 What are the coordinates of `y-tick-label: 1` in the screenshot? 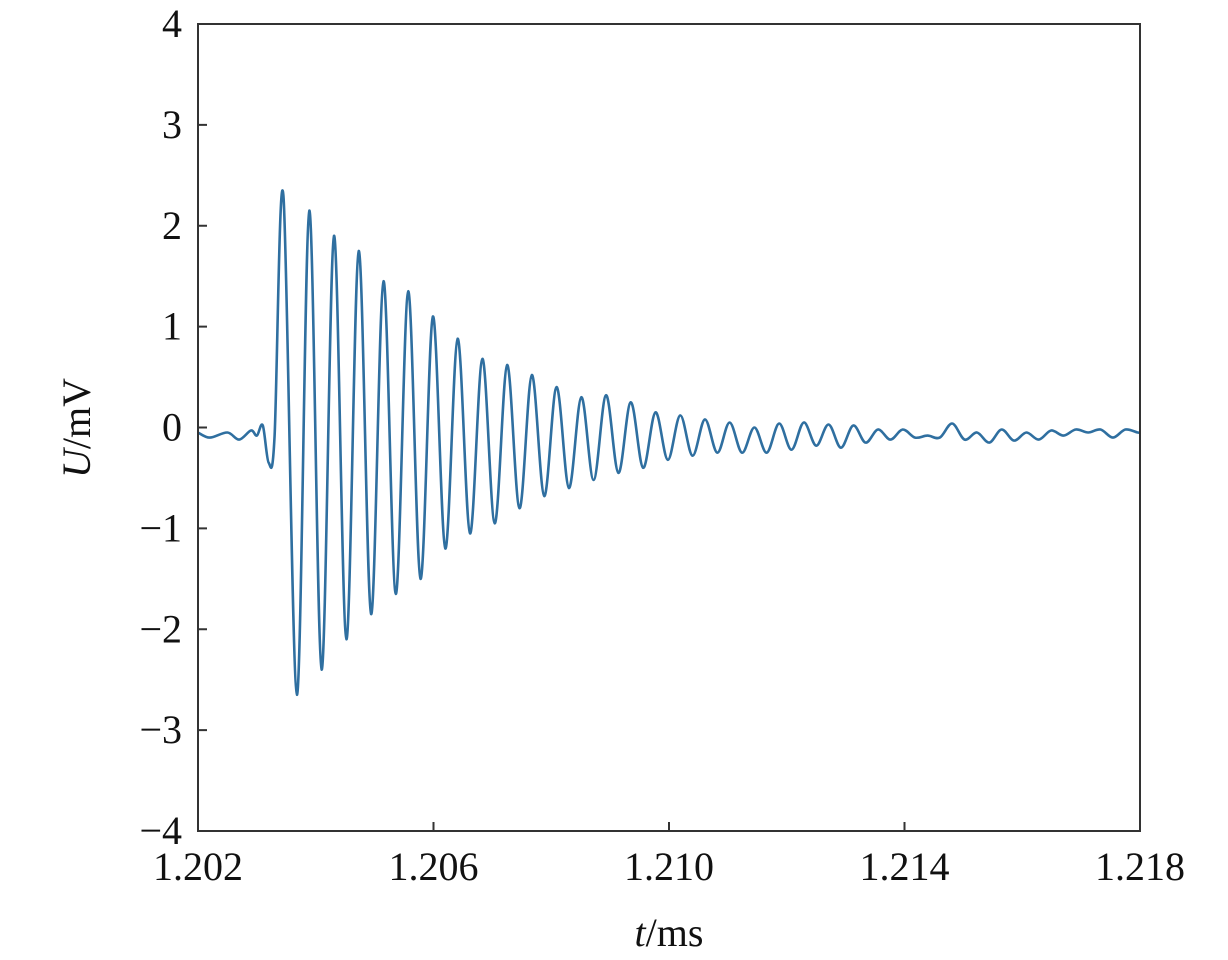 It's located at (172, 326).